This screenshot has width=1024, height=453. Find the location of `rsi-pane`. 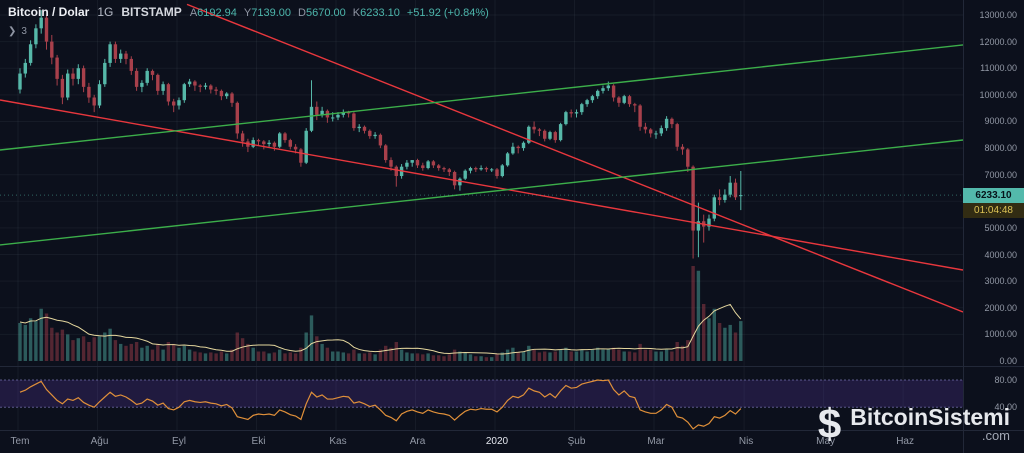

rsi-pane is located at coordinates (481, 404).